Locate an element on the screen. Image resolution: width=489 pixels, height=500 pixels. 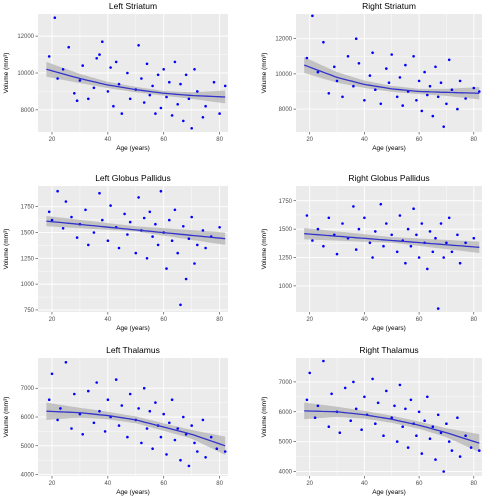
y-tick-label: 6000 is located at coordinates (28, 418).